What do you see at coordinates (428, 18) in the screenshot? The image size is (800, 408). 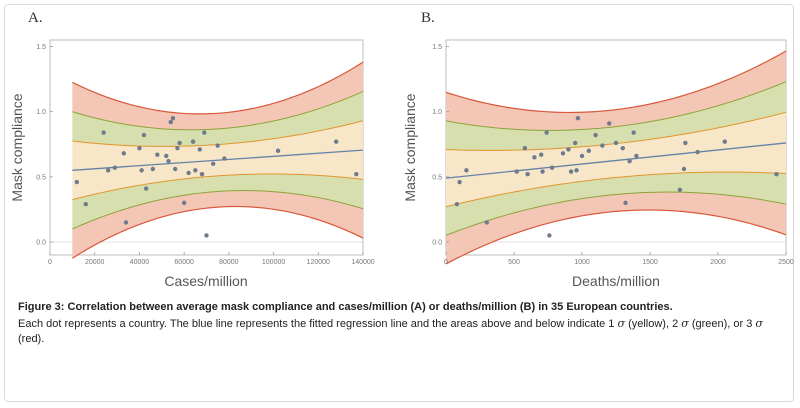 I see `panel-label-b: B.` at bounding box center [428, 18].